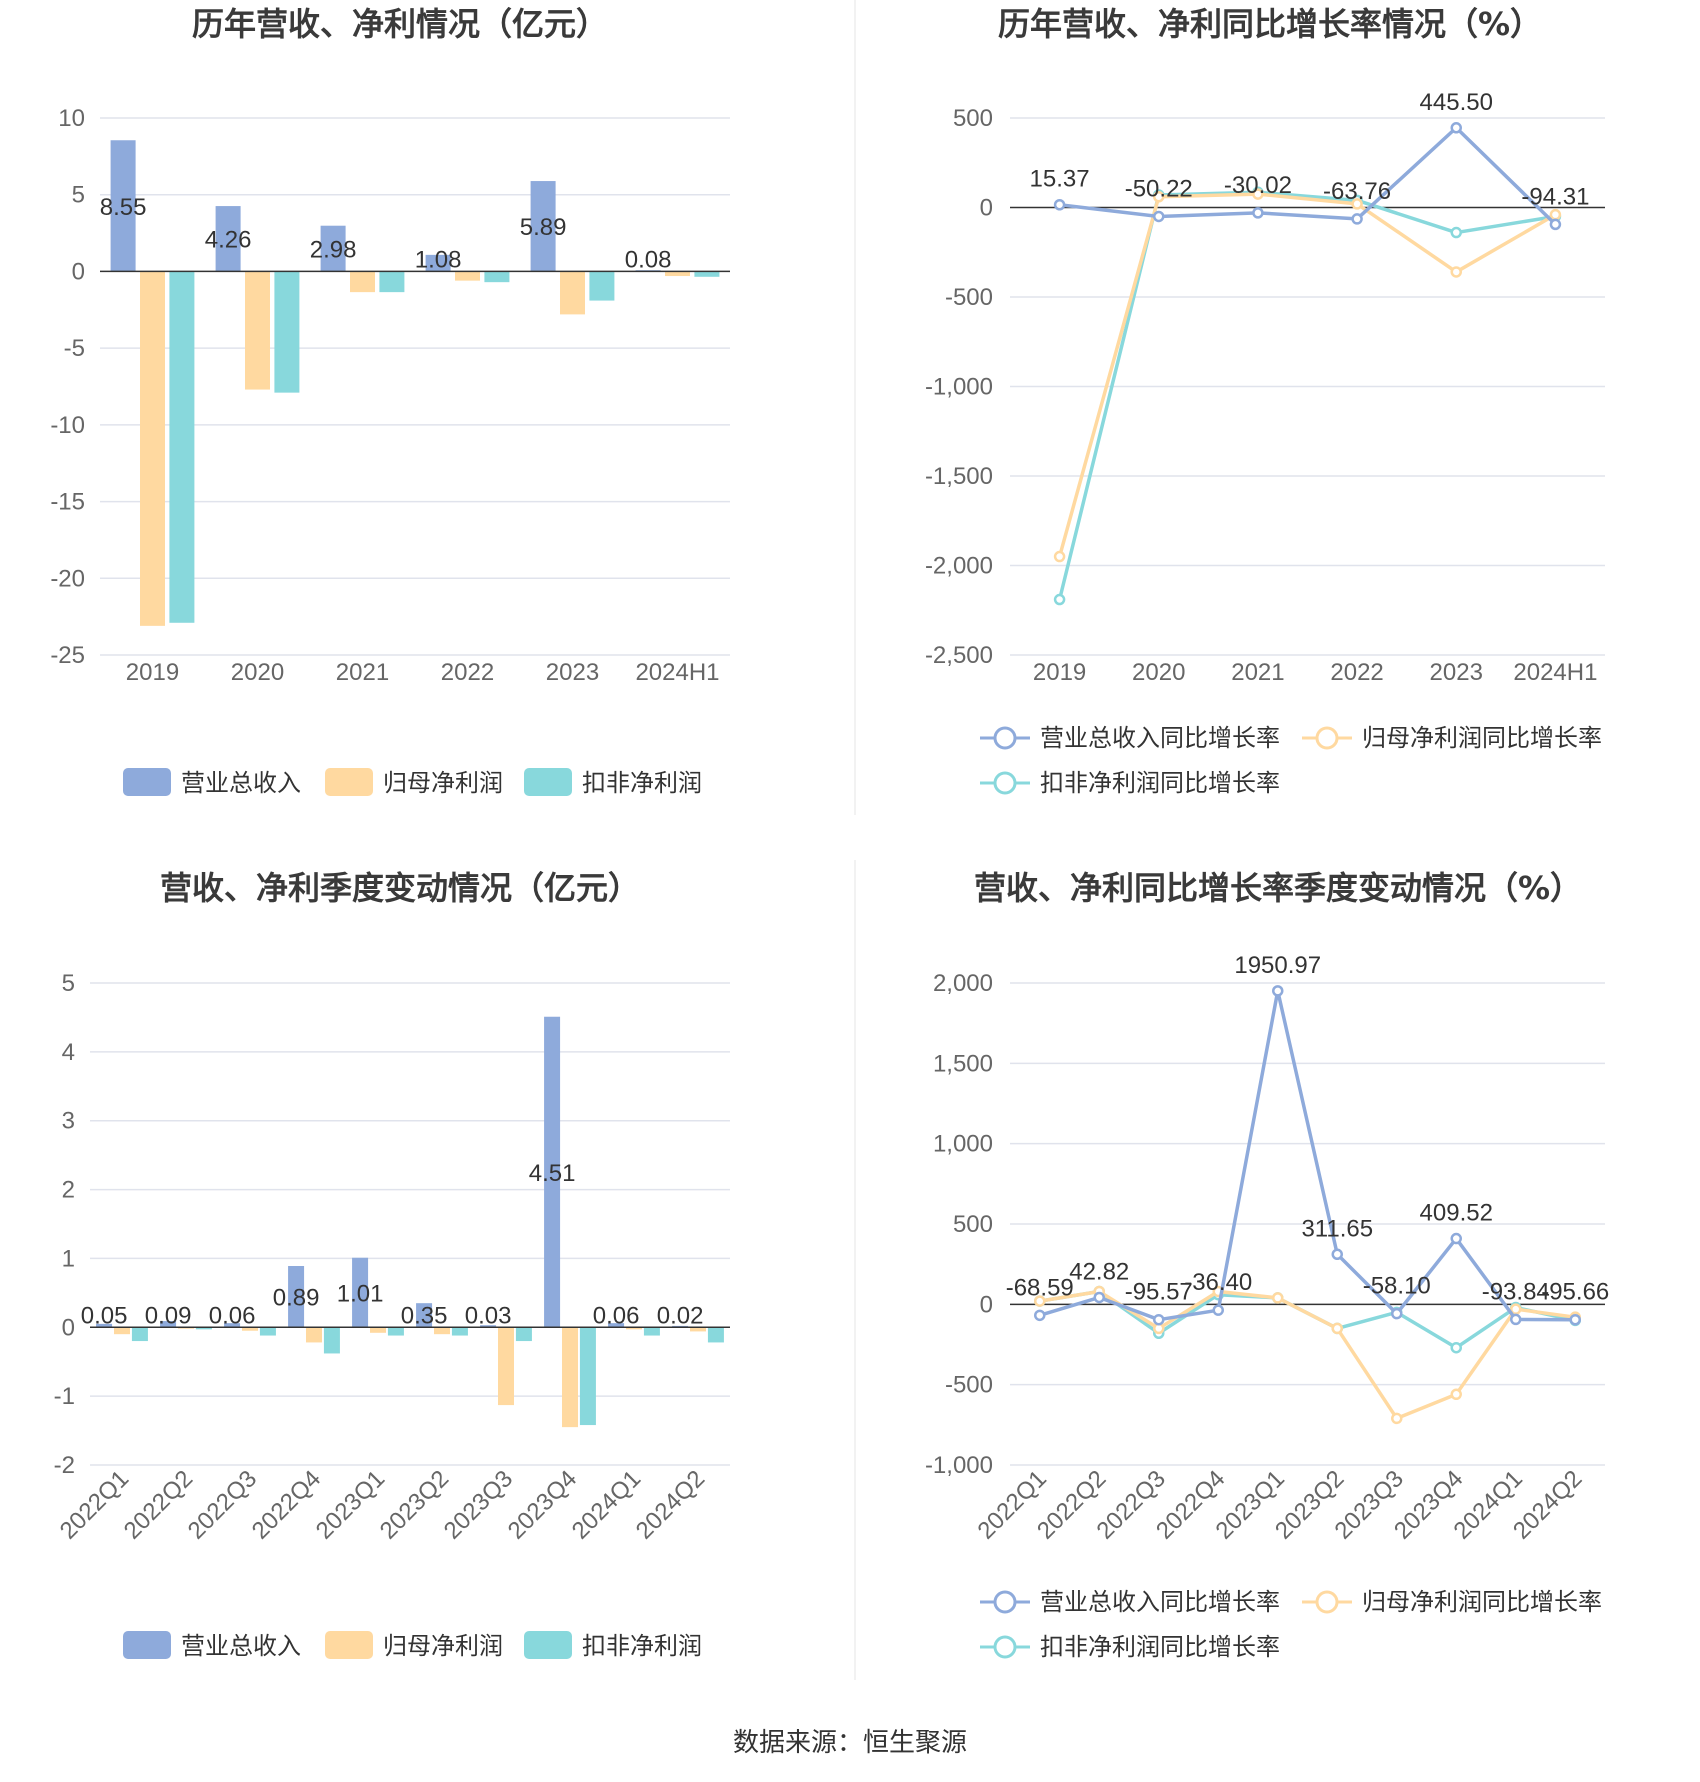 The image size is (1700, 1782). I want to click on x-tick-label: 2022, so click(467, 672).